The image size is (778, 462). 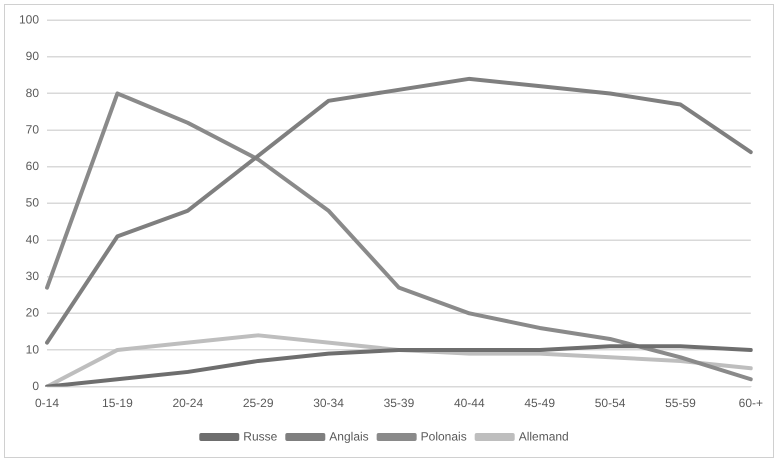 What do you see at coordinates (29, 19) in the screenshot?
I see `y-tick-label: 100` at bounding box center [29, 19].